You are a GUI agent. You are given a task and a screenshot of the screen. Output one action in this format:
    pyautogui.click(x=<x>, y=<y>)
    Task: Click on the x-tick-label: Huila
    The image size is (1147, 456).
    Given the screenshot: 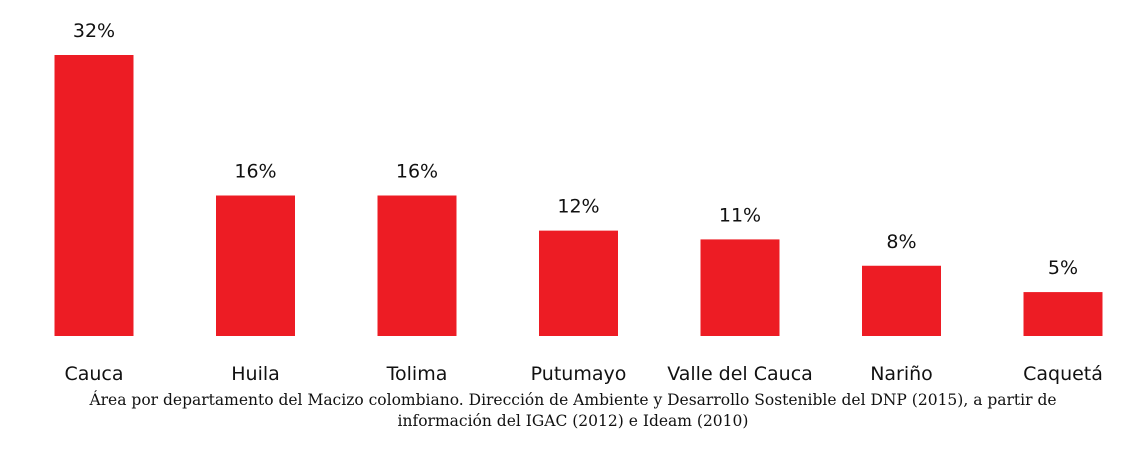 What is the action you would take?
    pyautogui.click(x=255, y=374)
    